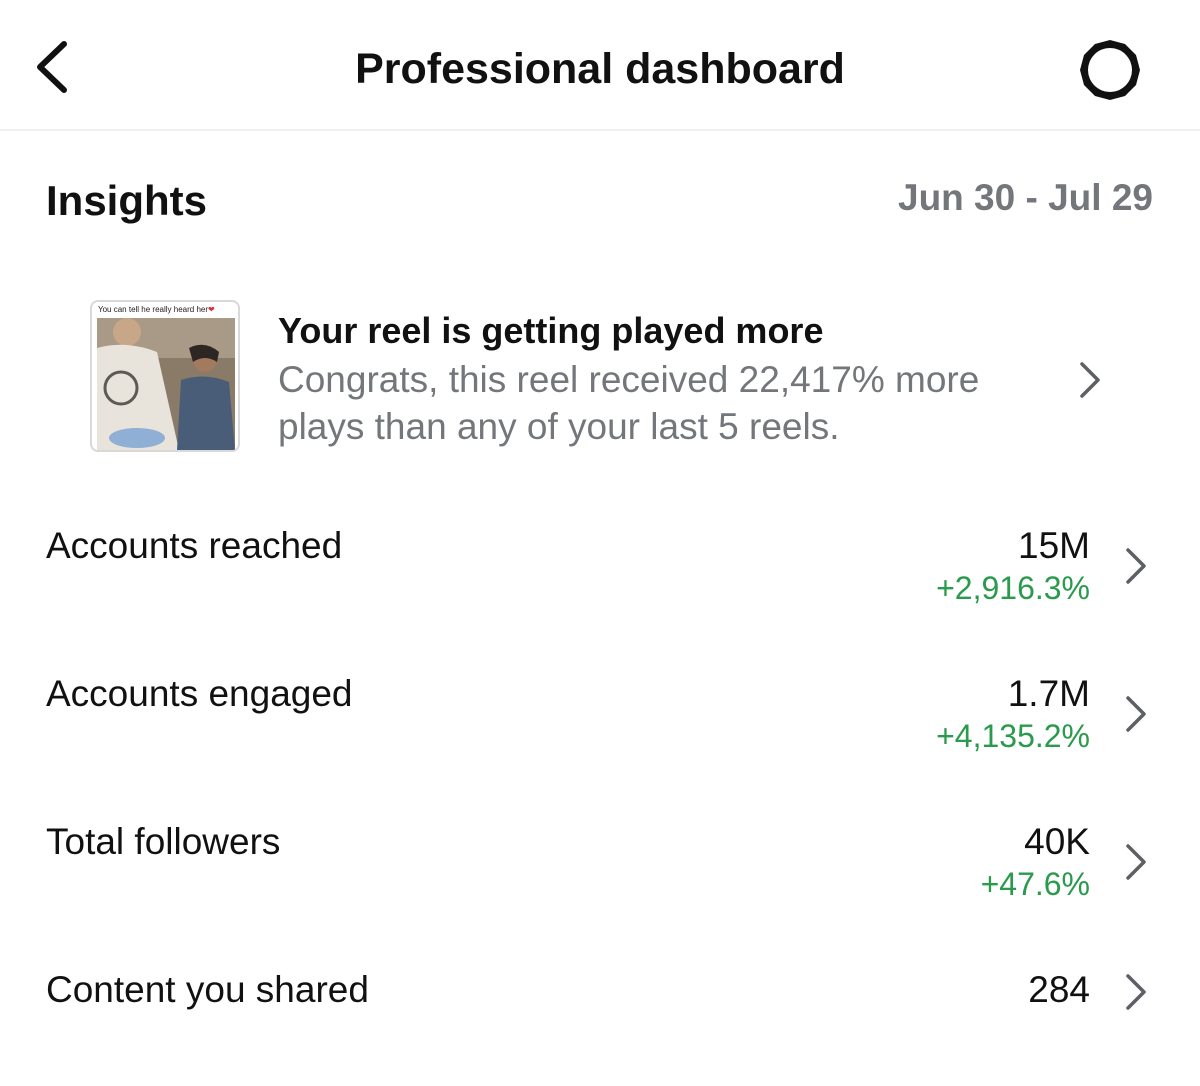 The width and height of the screenshot is (1200, 1086). I want to click on heart-icon: ❤, so click(211, 309).